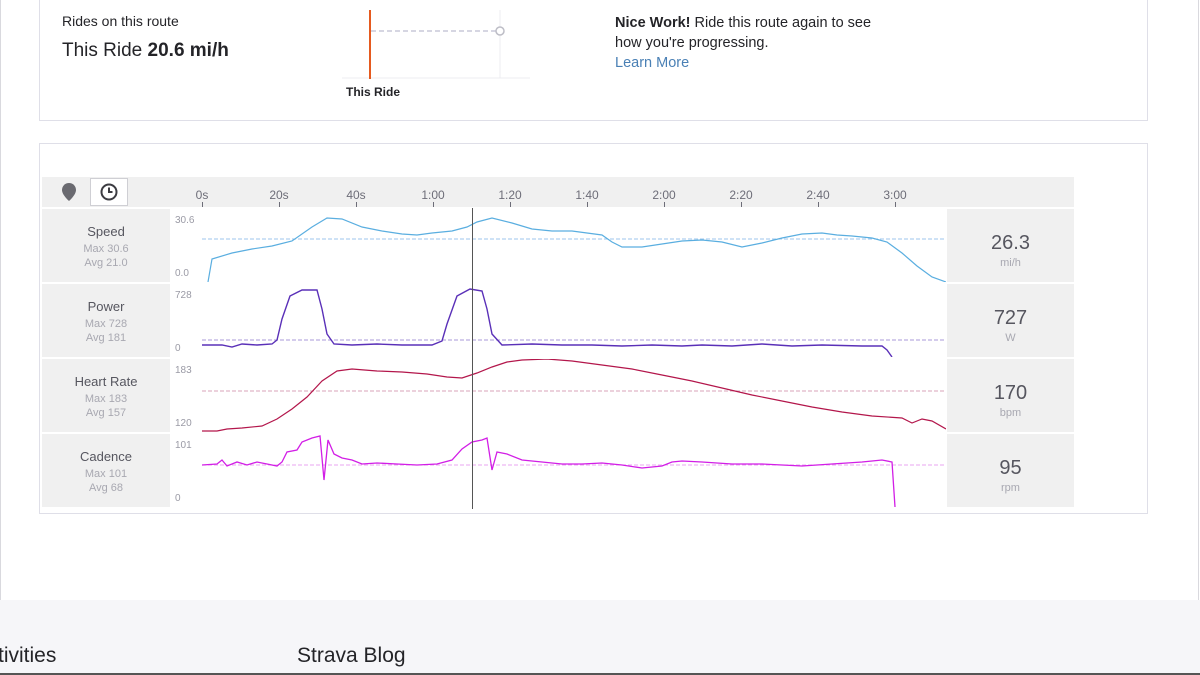 The image size is (1200, 675). I want to click on power-value: 727, so click(1010, 318).